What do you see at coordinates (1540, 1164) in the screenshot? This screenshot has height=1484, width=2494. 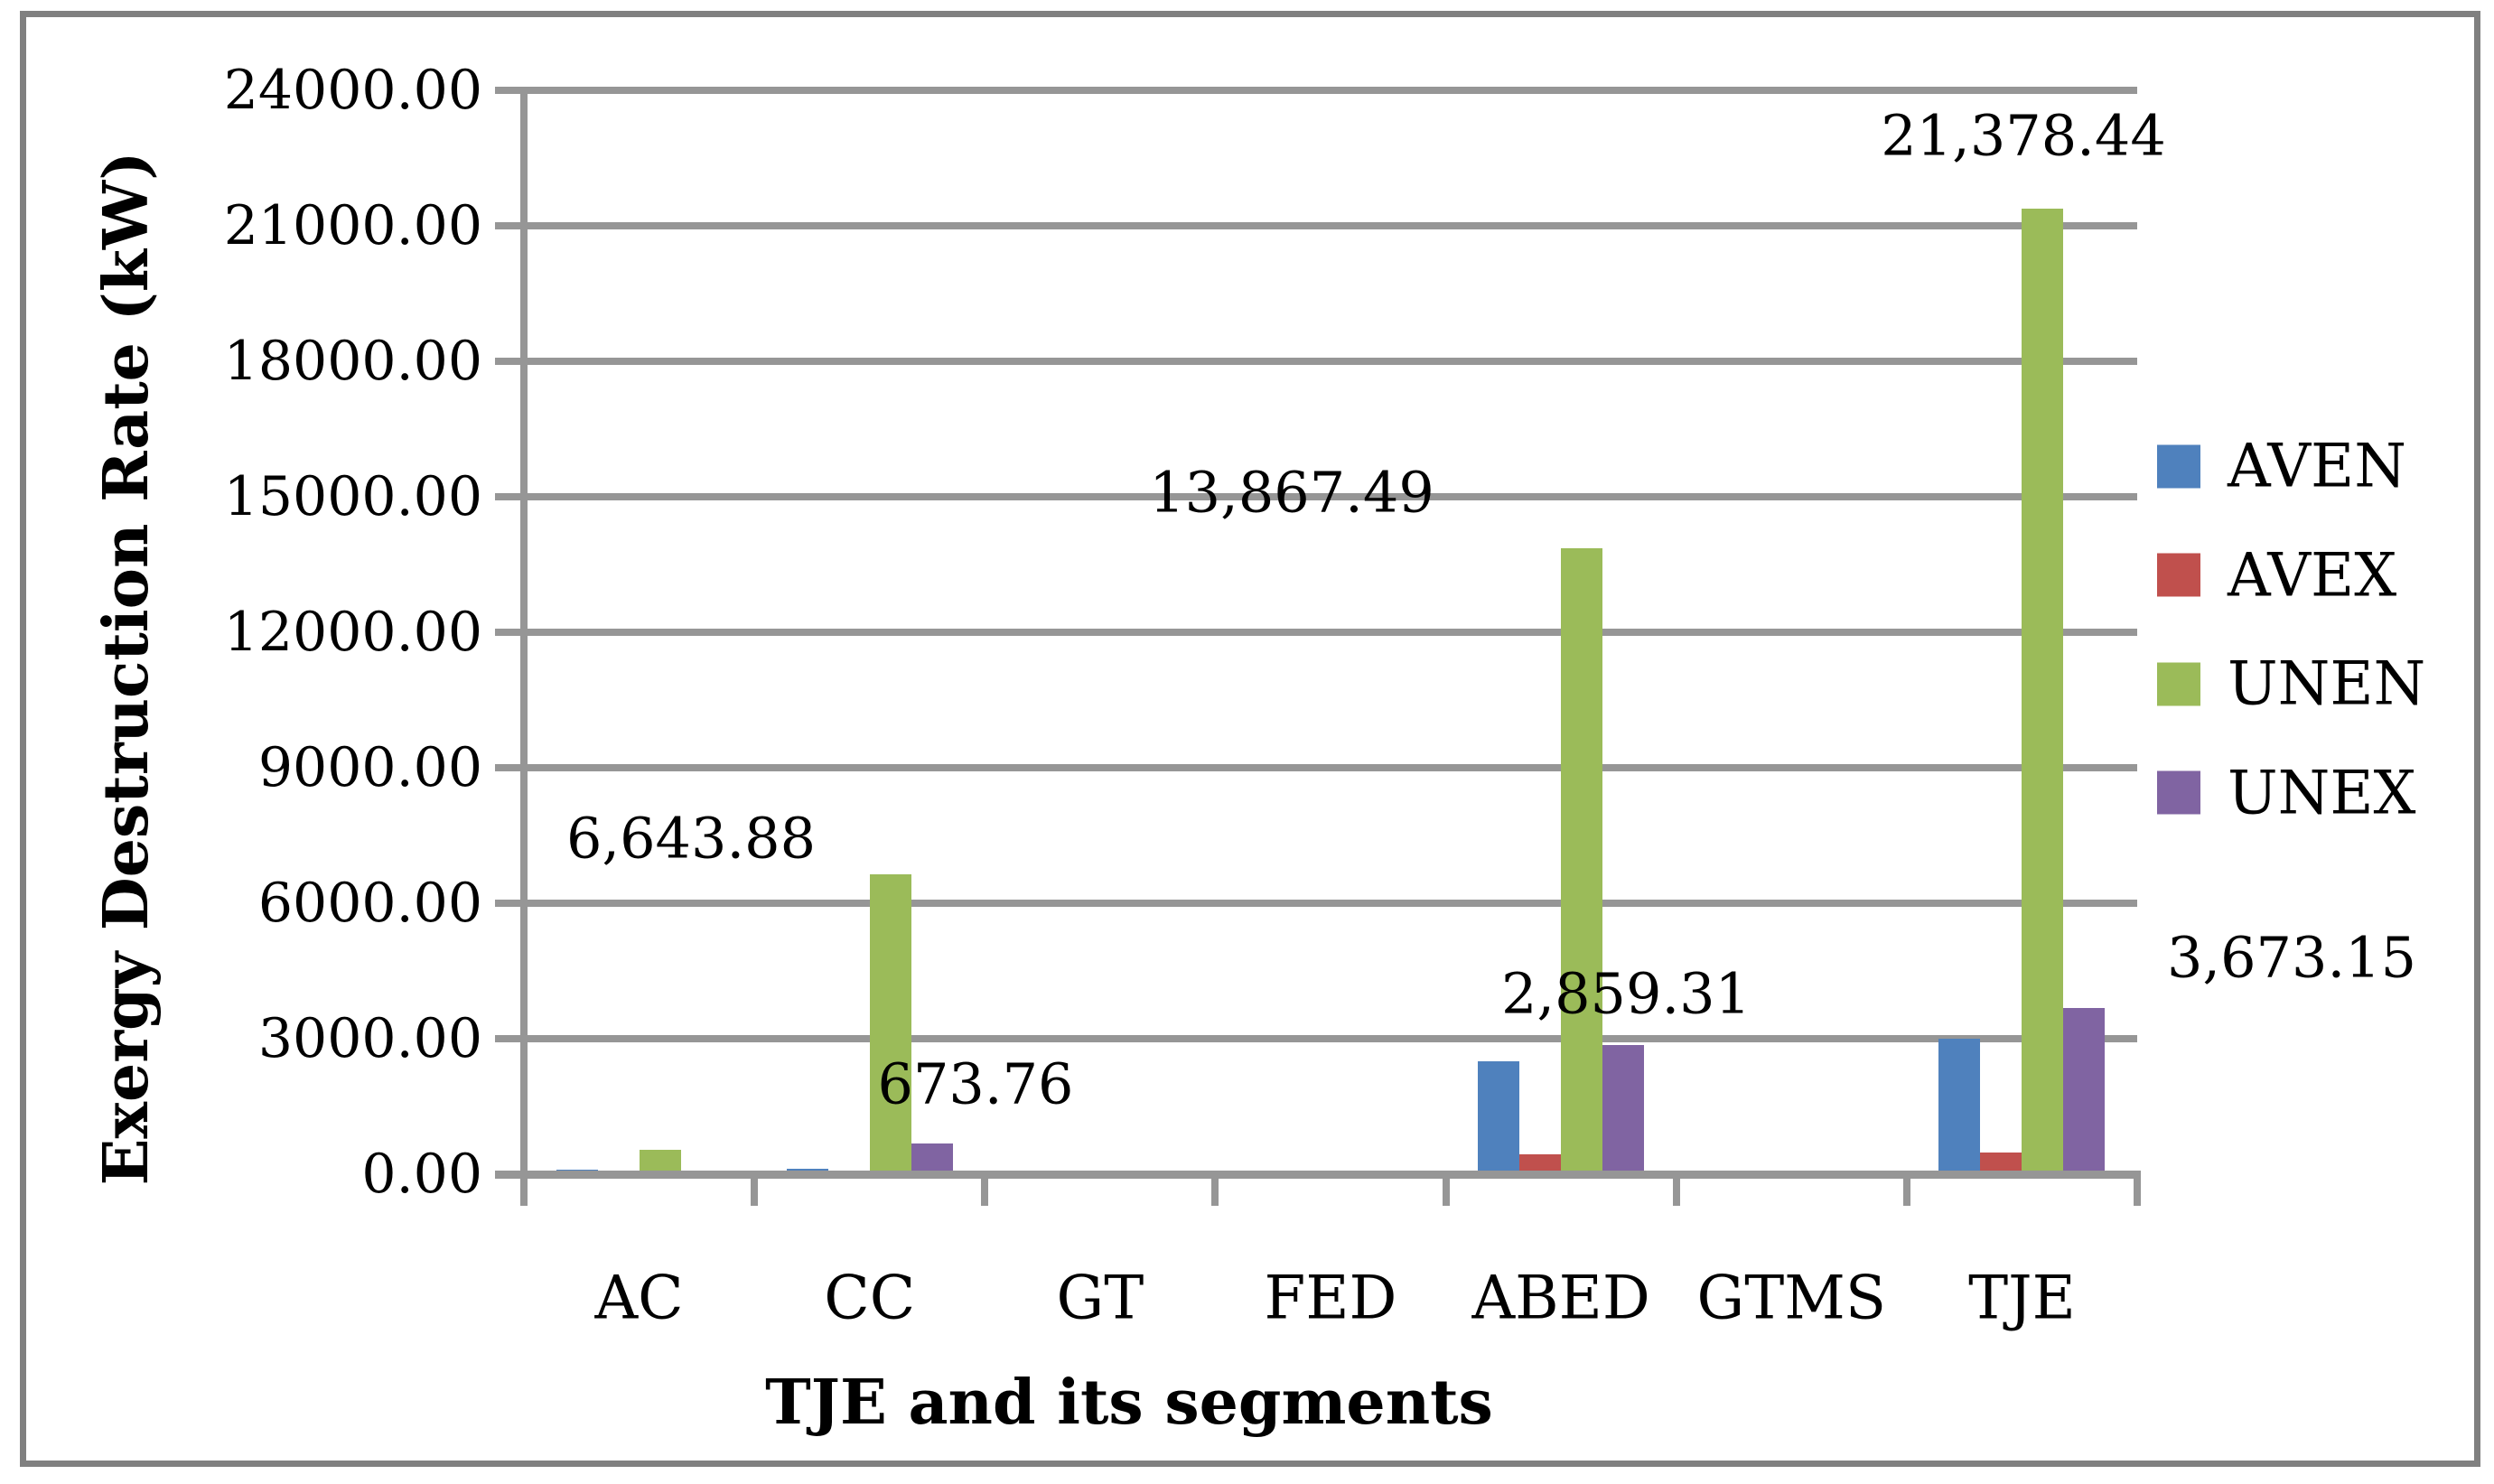 I see `bar-abed-avex` at bounding box center [1540, 1164].